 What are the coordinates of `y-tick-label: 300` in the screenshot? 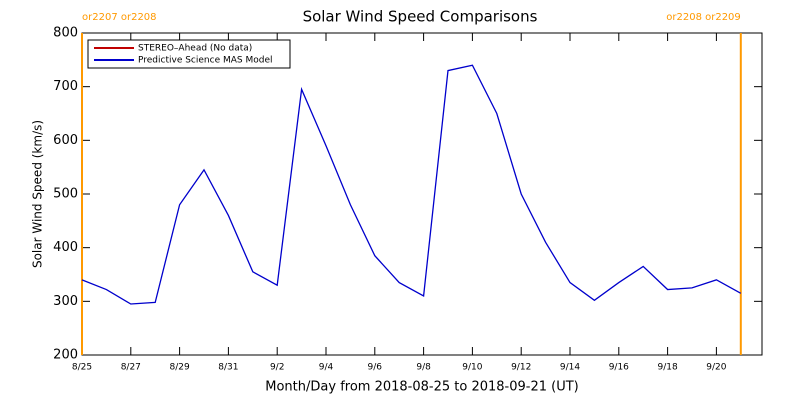 It's located at (65, 301).